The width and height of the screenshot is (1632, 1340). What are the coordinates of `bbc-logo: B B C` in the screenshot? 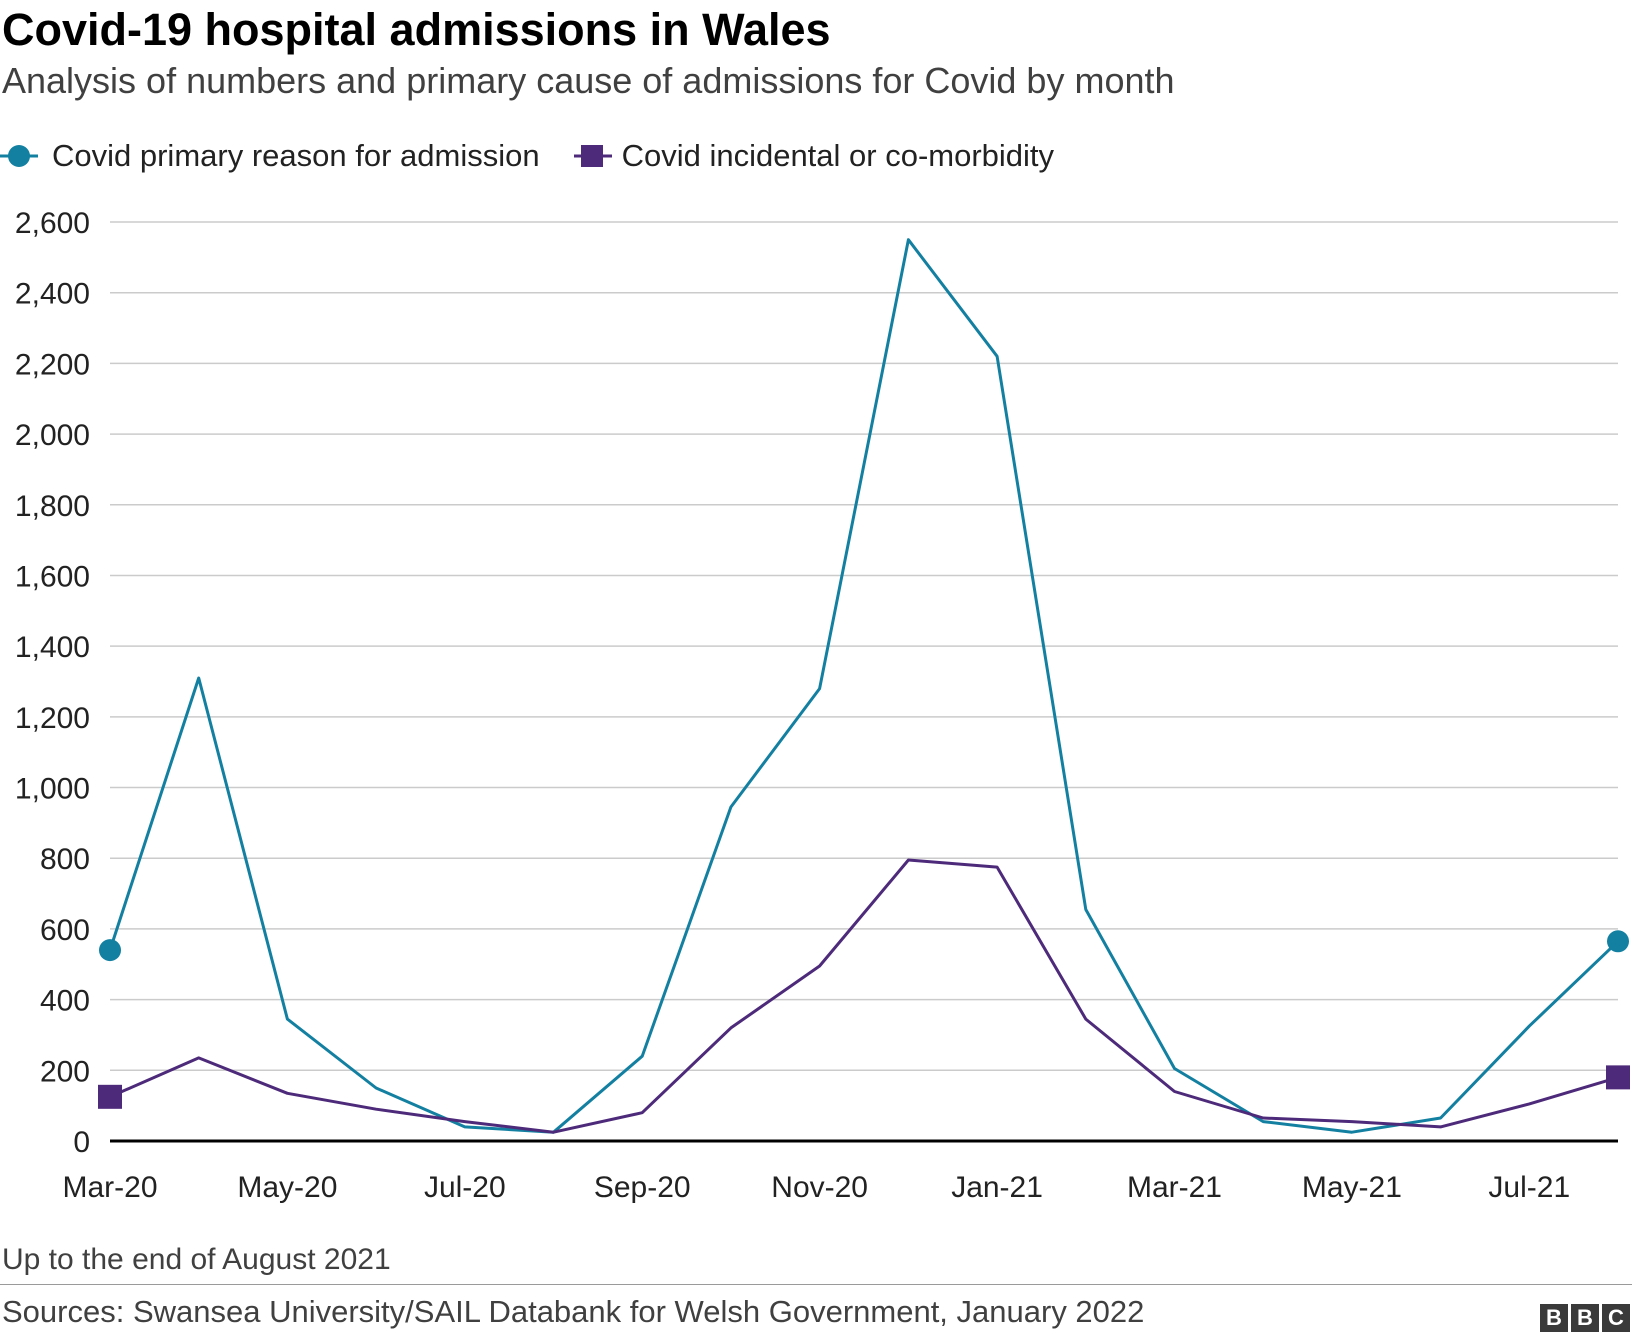 It's located at (1585, 1318).